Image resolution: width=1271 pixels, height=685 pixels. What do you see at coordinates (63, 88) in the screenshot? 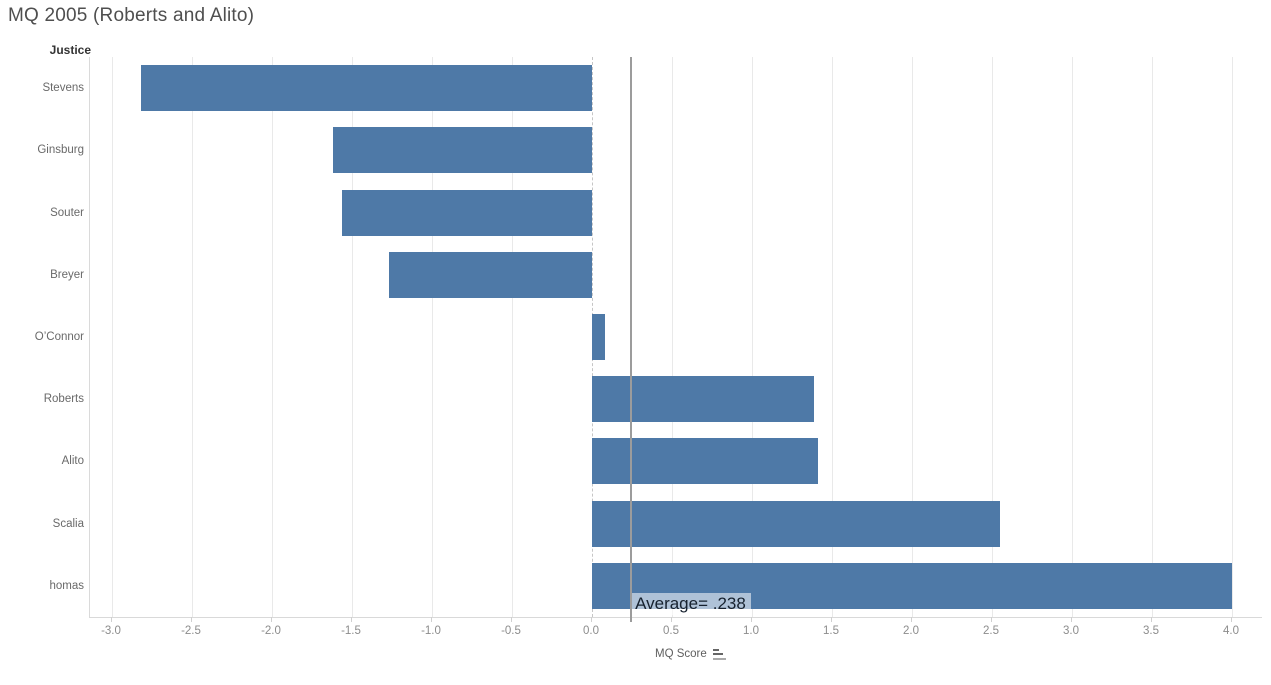
I see `row-label: Stevens` at bounding box center [63, 88].